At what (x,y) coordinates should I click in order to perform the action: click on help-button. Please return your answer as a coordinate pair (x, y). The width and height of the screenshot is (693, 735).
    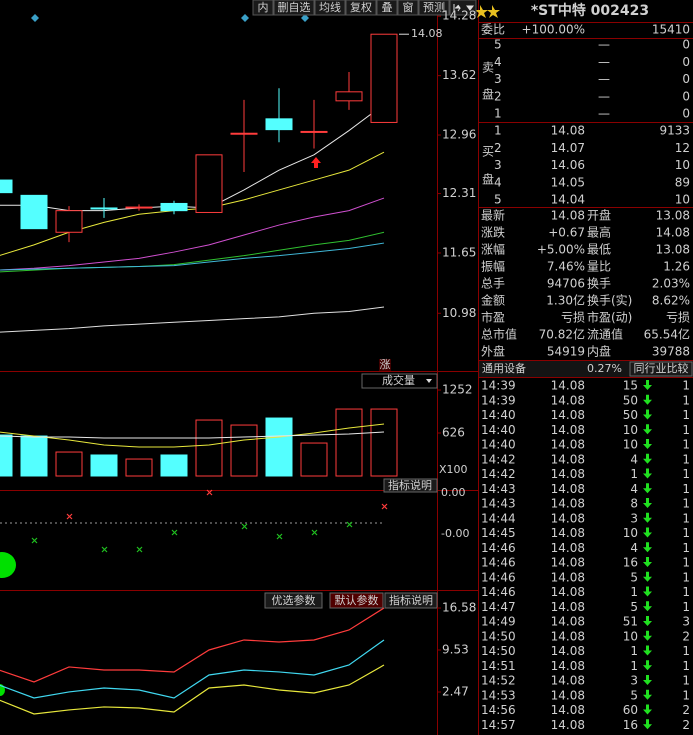
    Looking at the image, I should click on (410, 485).